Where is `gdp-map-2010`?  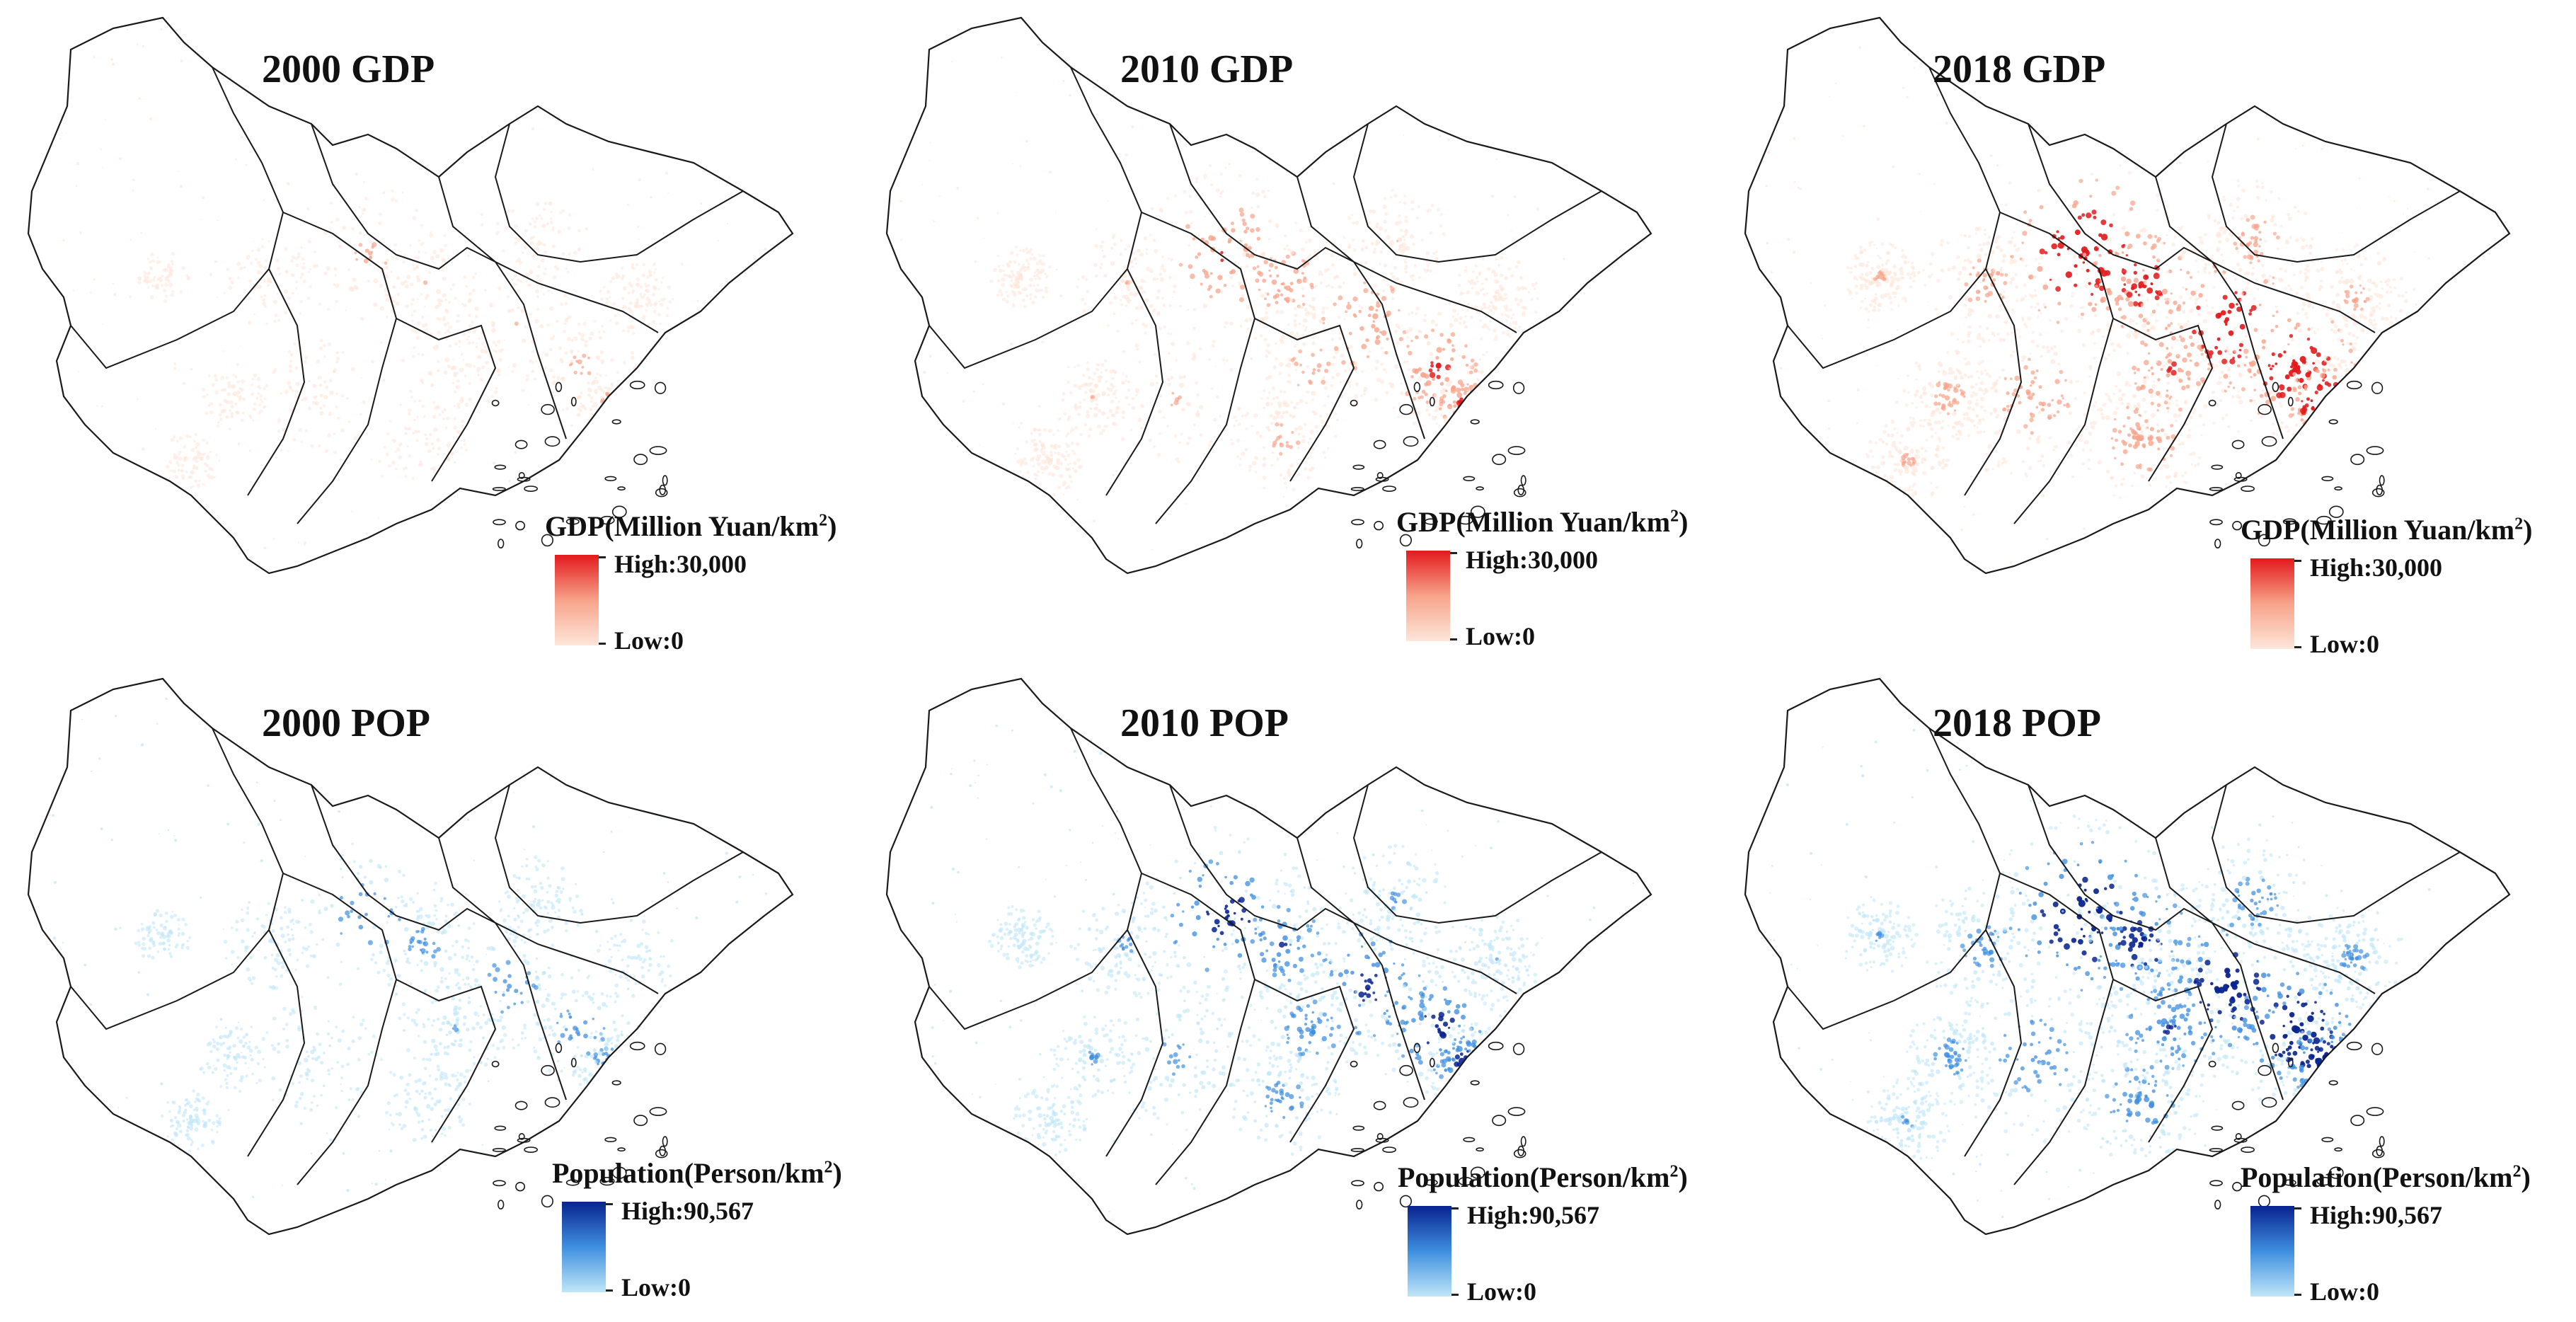 gdp-map-2010 is located at coordinates (1268, 295).